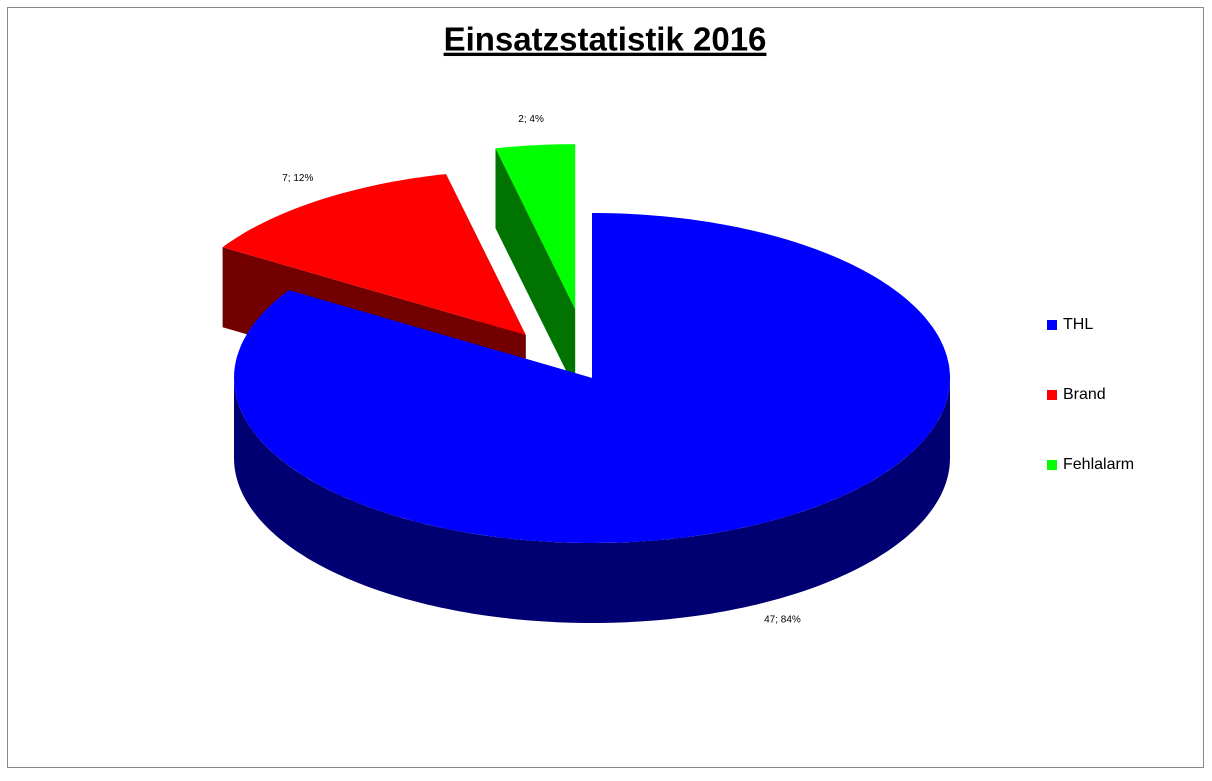 The image size is (1212, 781). What do you see at coordinates (297, 178) in the screenshot?
I see `value-label: 7; 12%` at bounding box center [297, 178].